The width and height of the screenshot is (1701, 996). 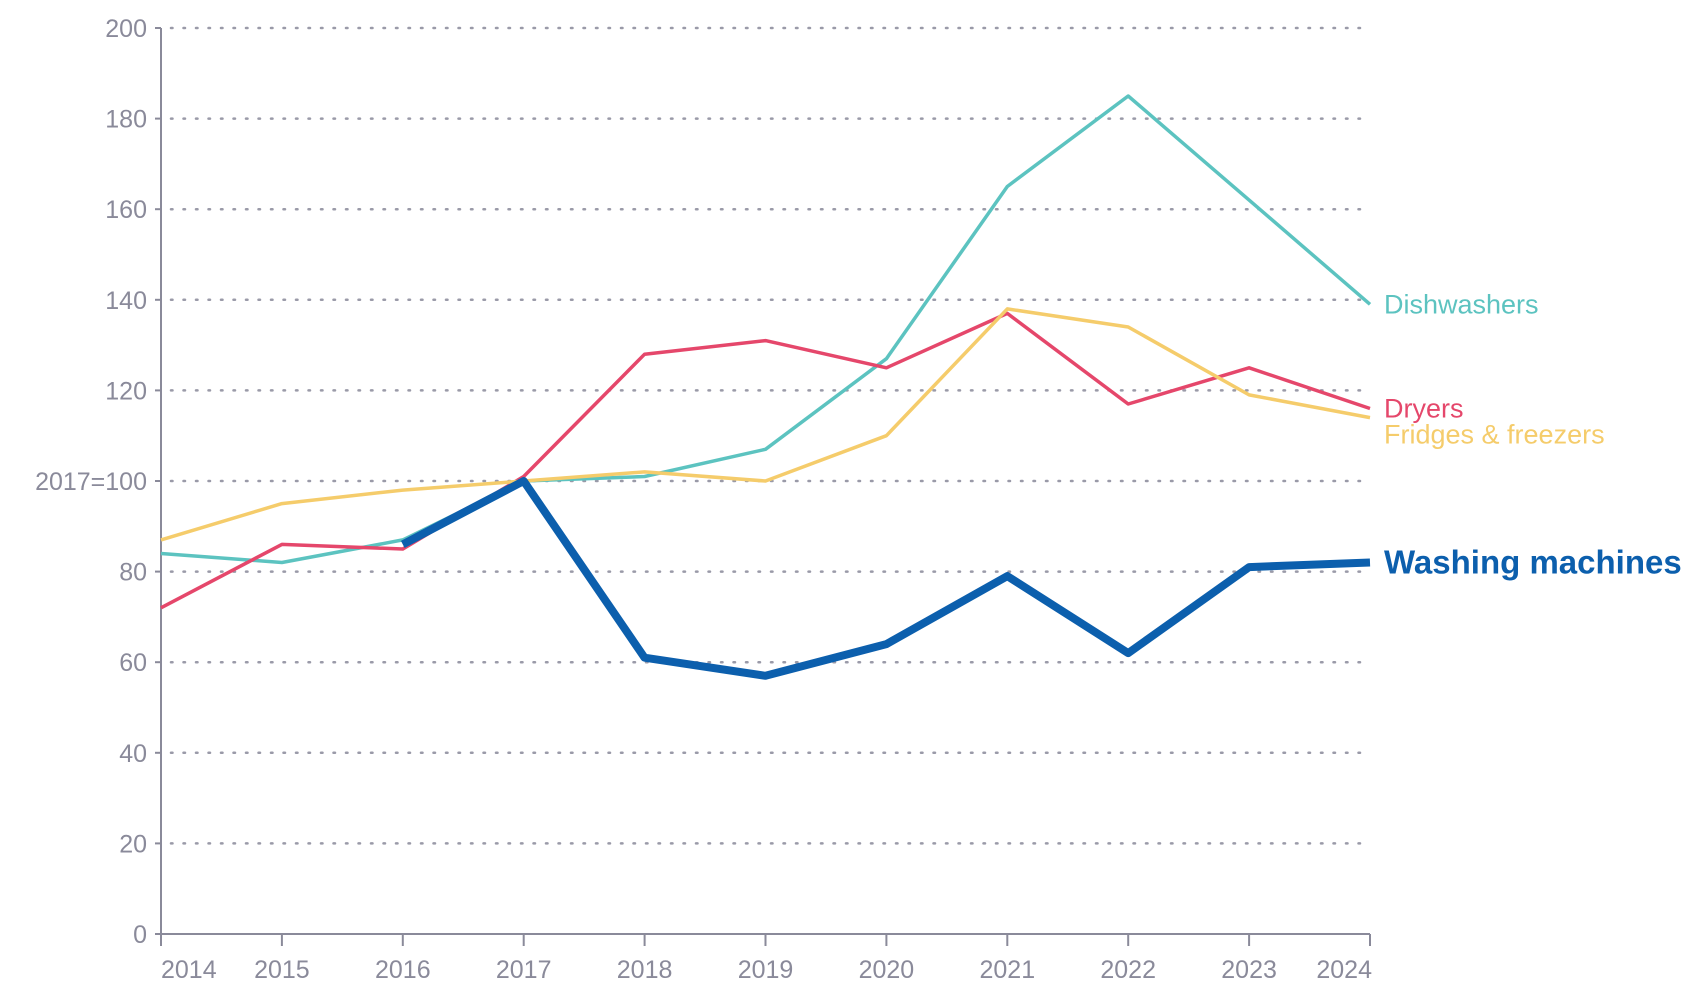 What do you see at coordinates (524, 970) in the screenshot?
I see `x-tick-label: 2017` at bounding box center [524, 970].